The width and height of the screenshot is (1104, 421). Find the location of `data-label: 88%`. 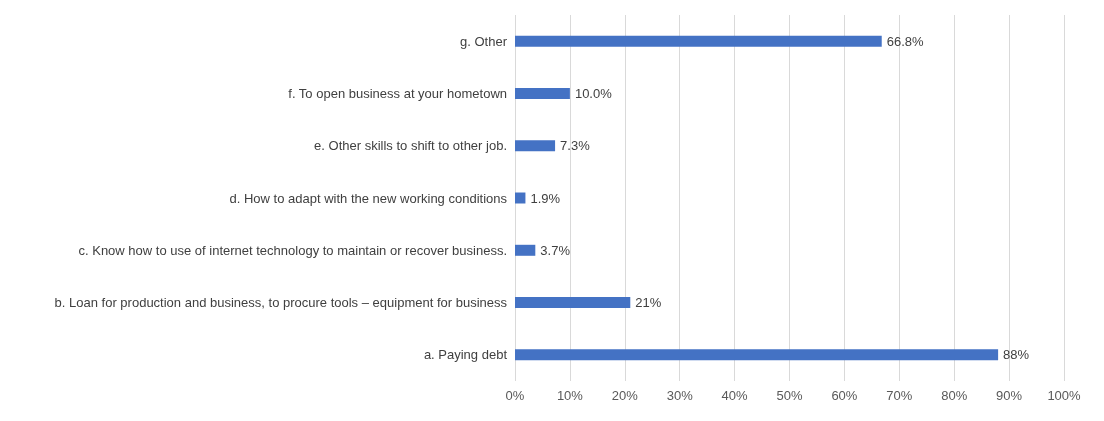

data-label: 88% is located at coordinates (1016, 355).